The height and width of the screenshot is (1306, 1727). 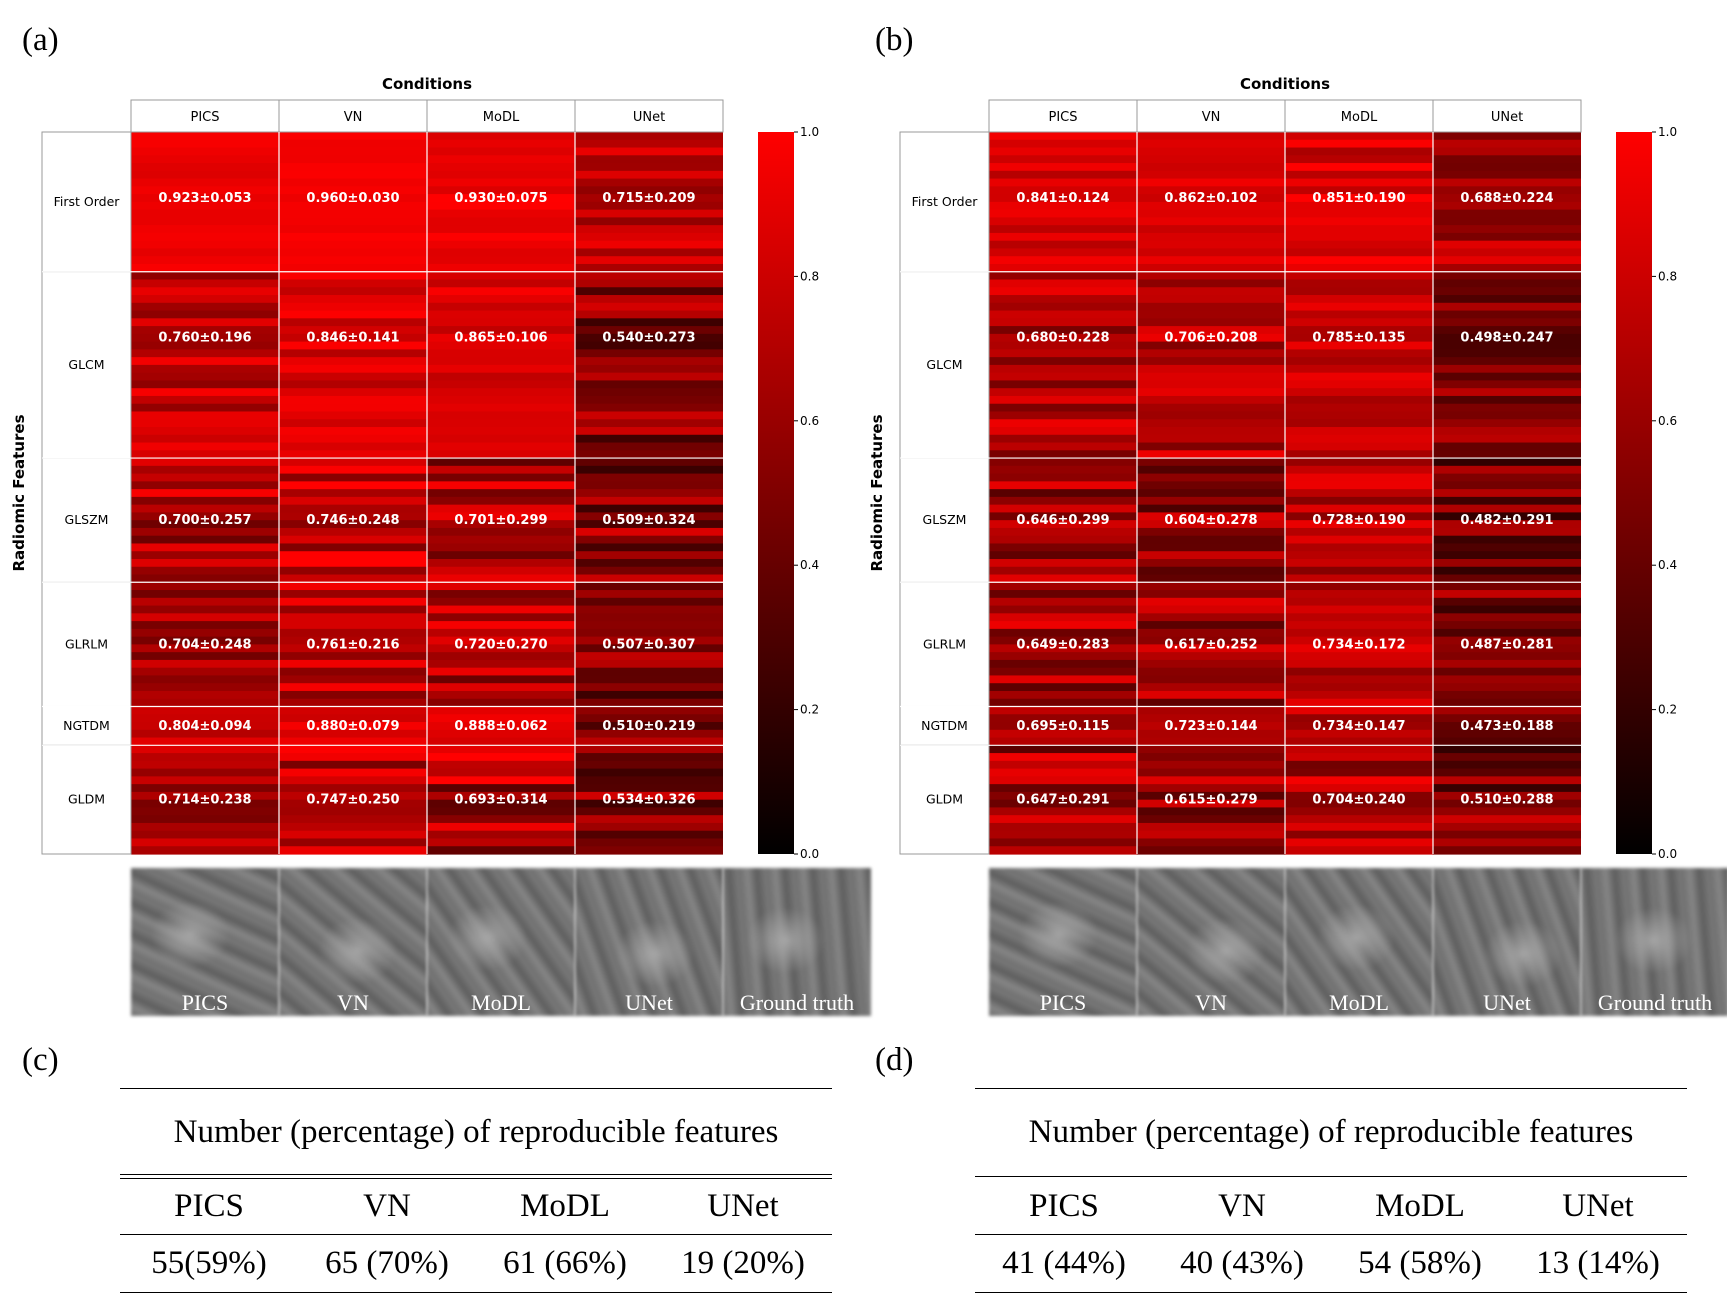 I want to click on table-header-row: PICS VN MoDL UNet, so click(x=476, y=1206).